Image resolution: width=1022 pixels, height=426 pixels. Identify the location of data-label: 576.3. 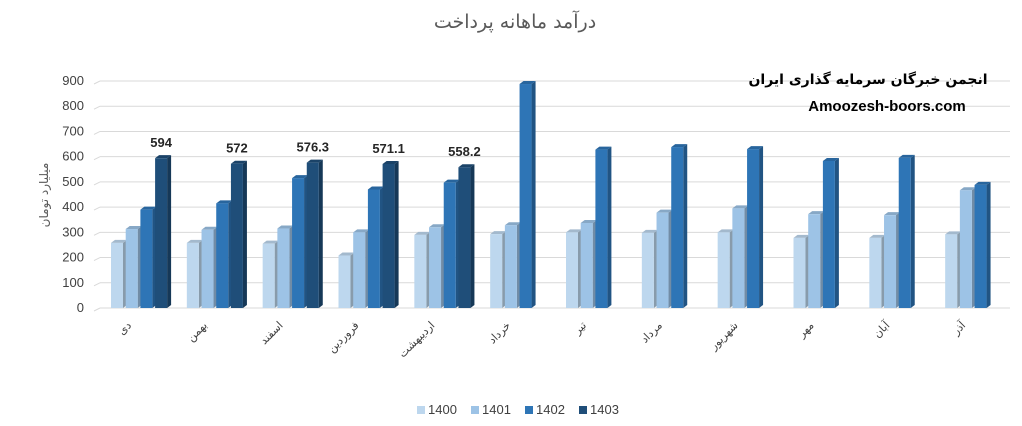
(312, 147).